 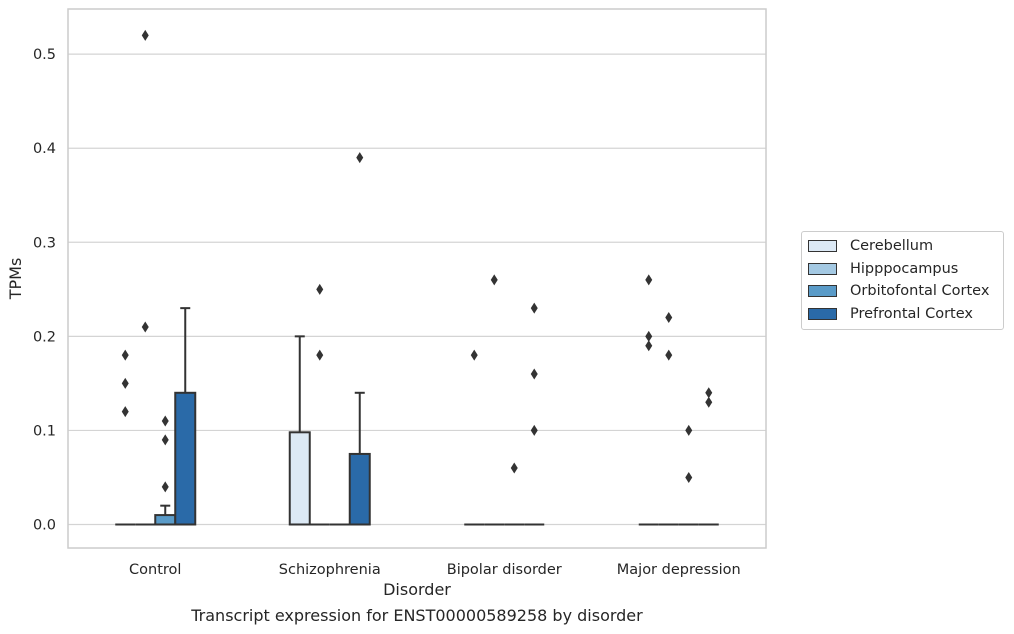 What do you see at coordinates (911, 313) in the screenshot?
I see `legend-label: Prefrontal Cortex` at bounding box center [911, 313].